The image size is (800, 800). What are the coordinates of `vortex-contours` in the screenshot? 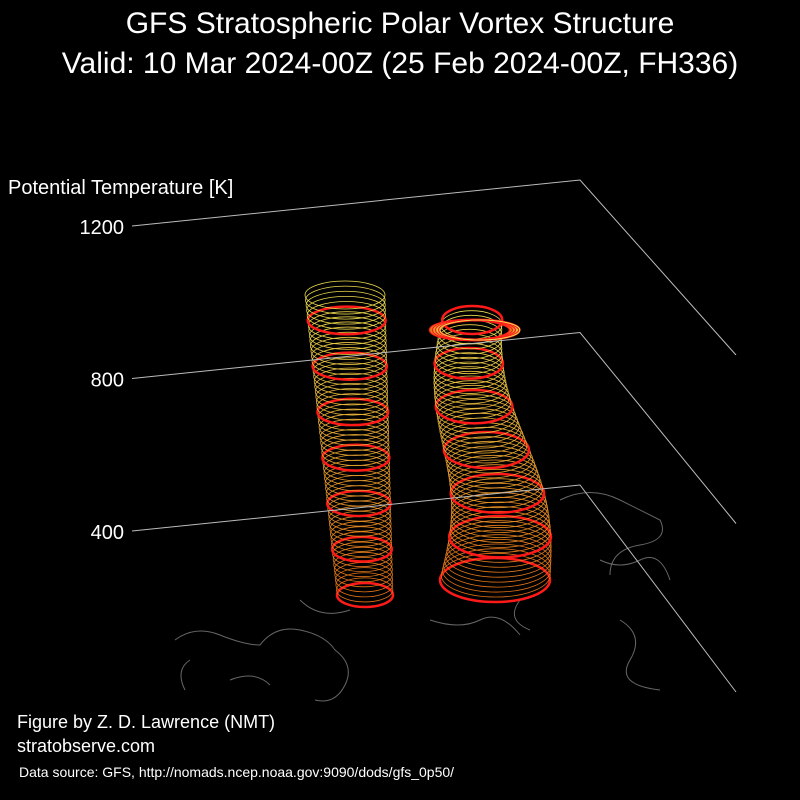 It's located at (428, 444).